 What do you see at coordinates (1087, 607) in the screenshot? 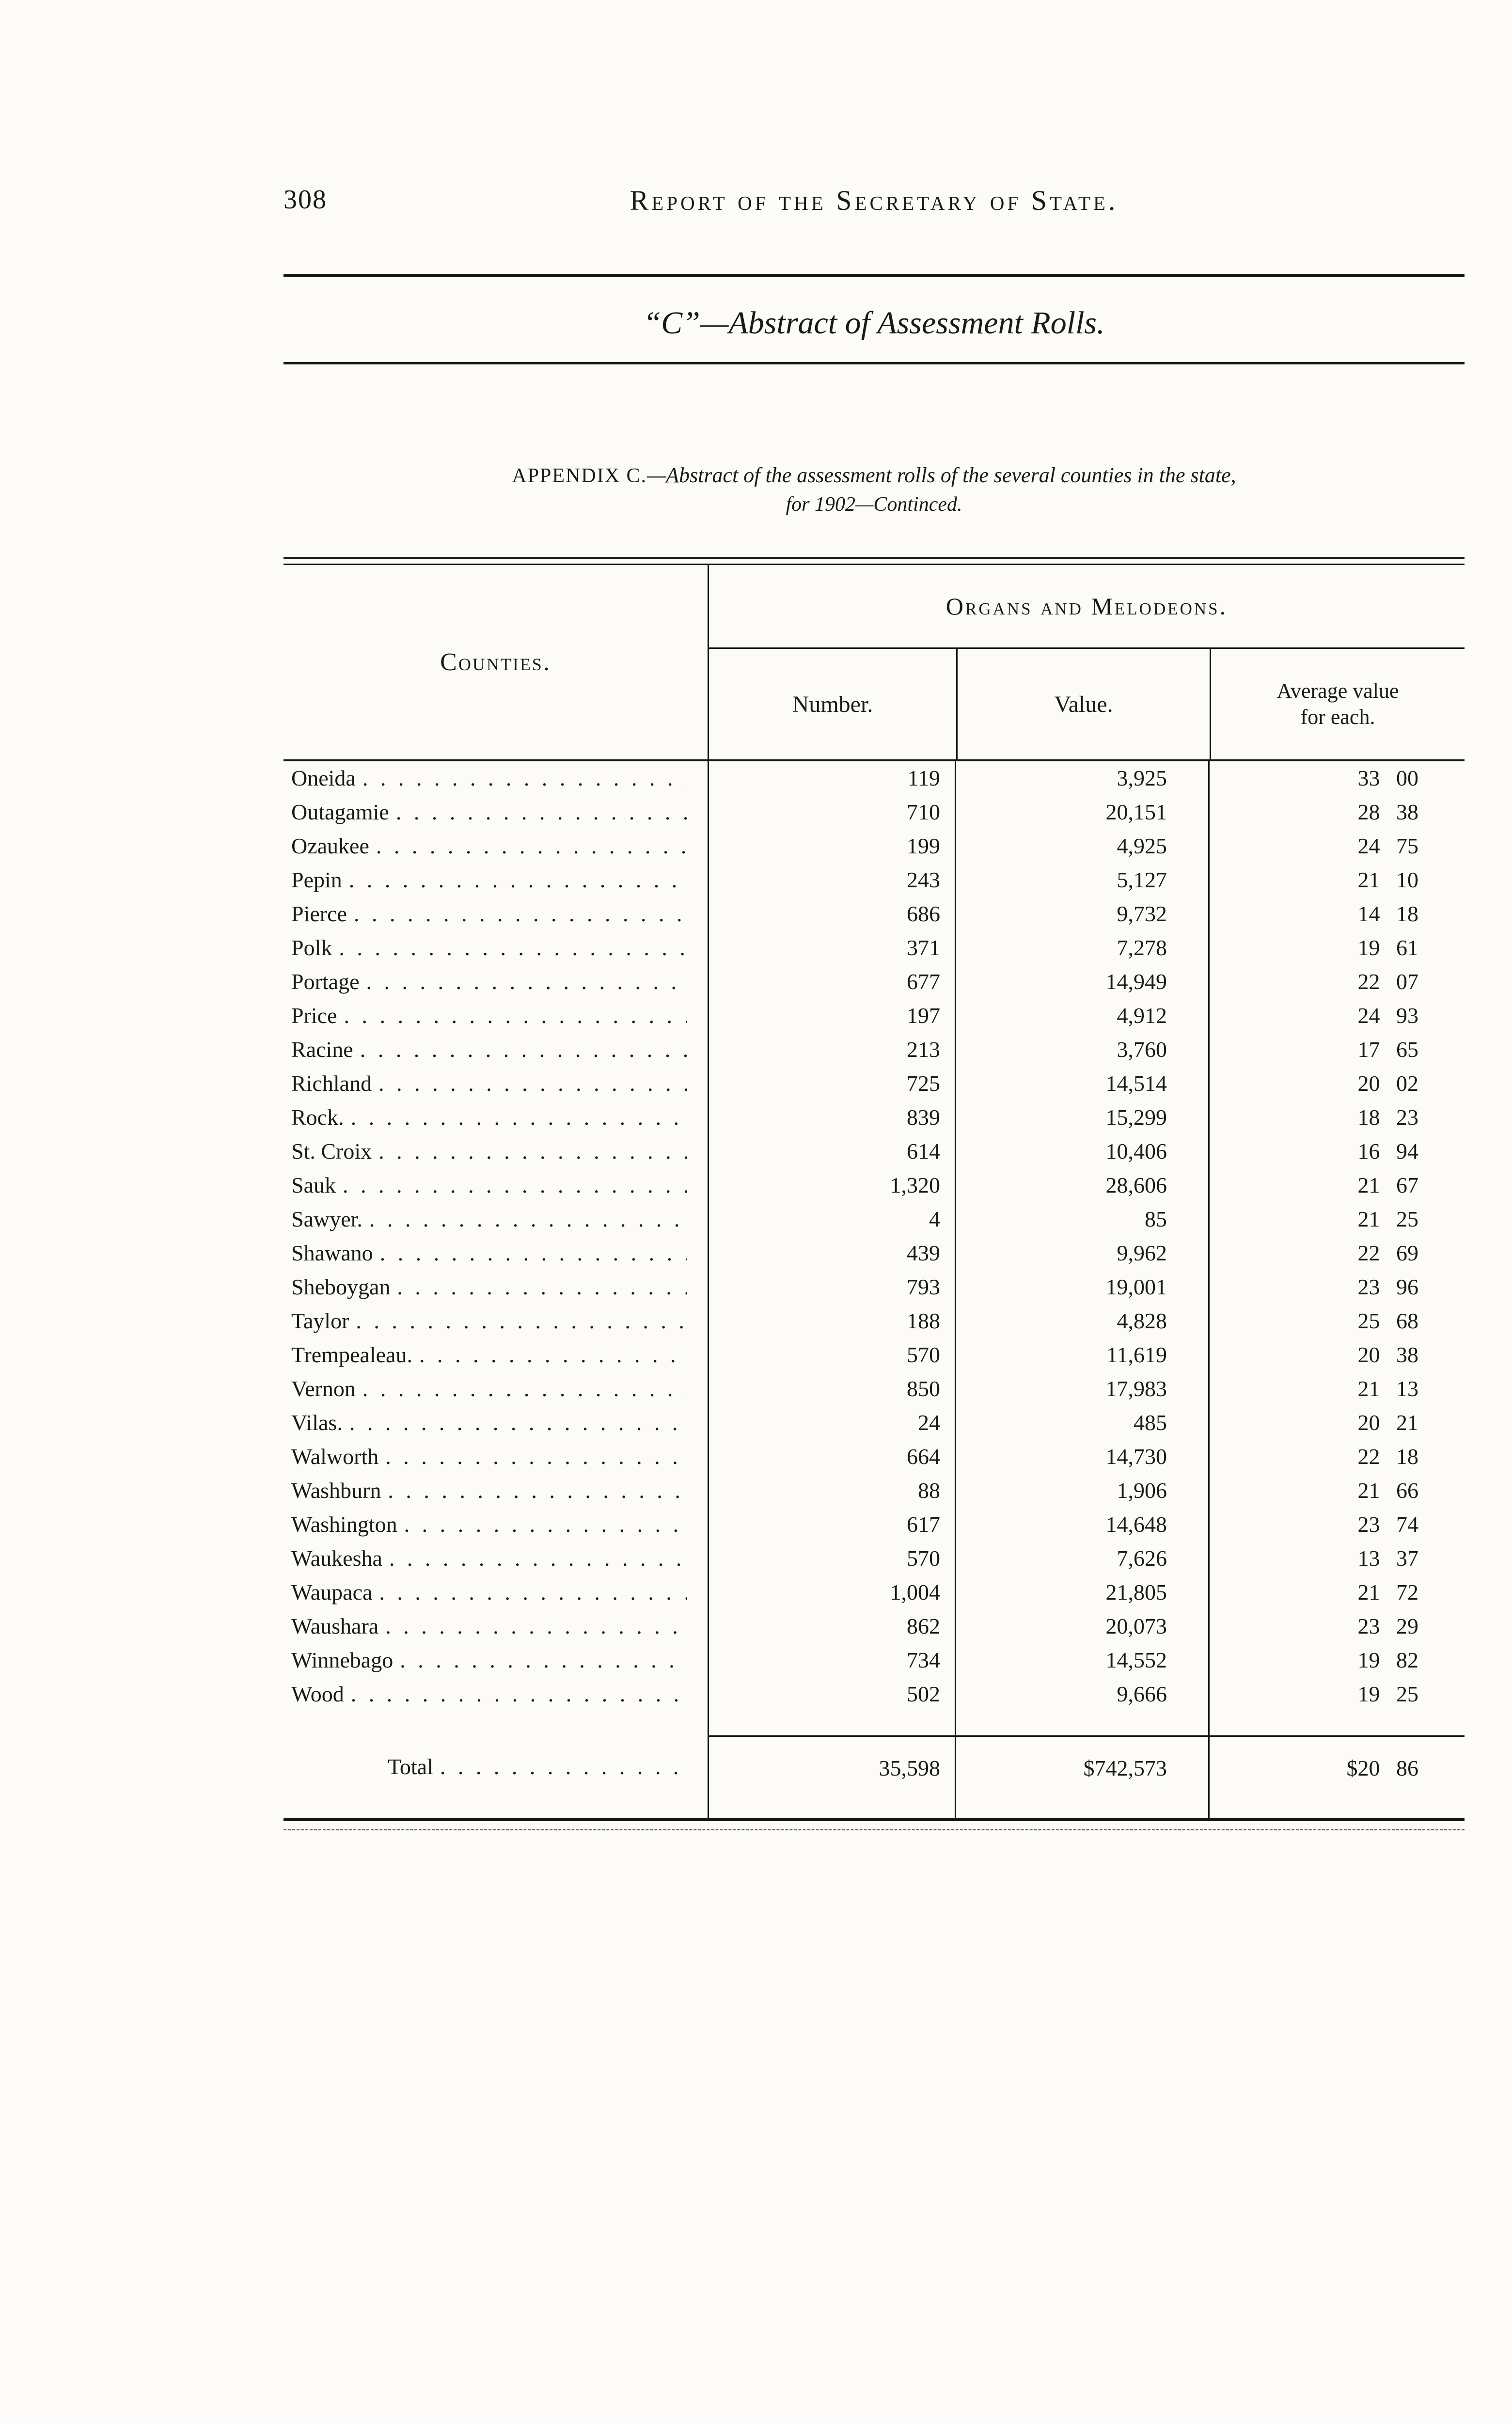
I see `group-header-organs-melodeons: Organs and Melodeons.` at bounding box center [1087, 607].